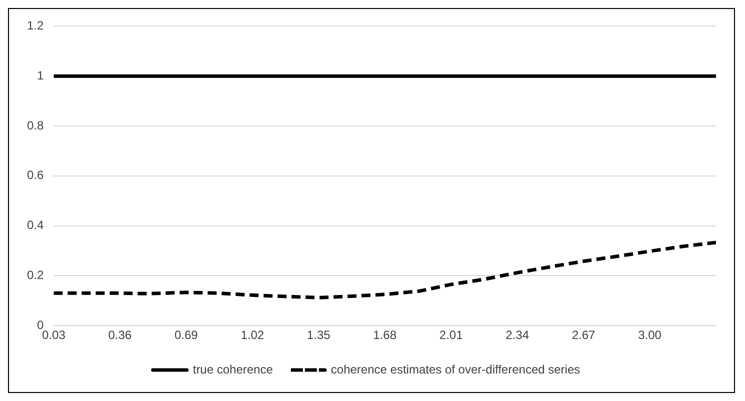  I want to click on legend-label: true coherence, so click(233, 369).